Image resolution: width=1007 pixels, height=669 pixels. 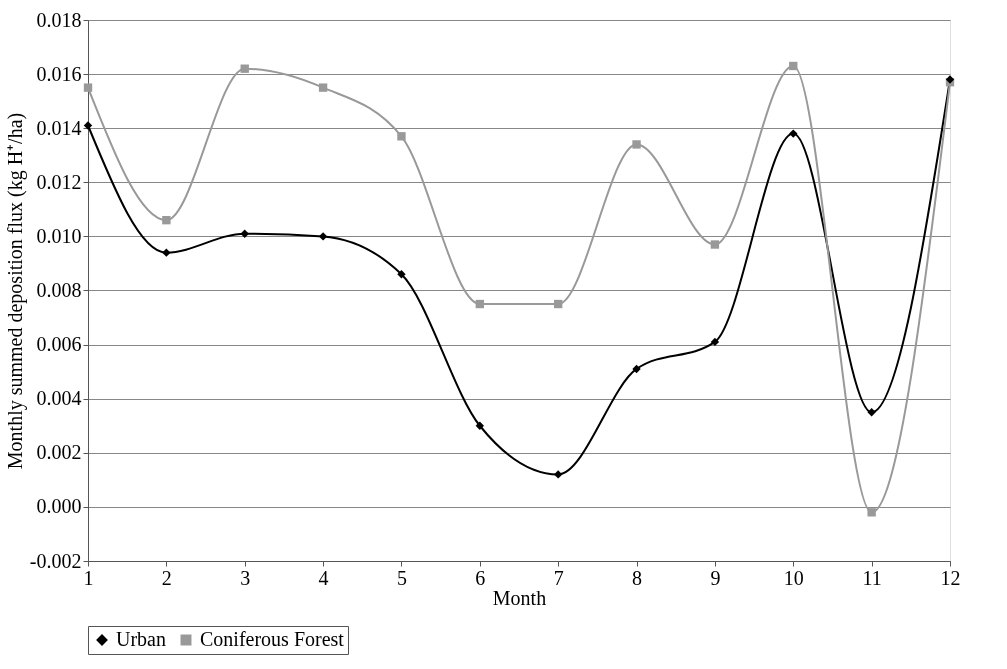 What do you see at coordinates (15, 291) in the screenshot?
I see `y-axis-title: Monthly summed deposition flux (kg H⁺/ha)` at bounding box center [15, 291].